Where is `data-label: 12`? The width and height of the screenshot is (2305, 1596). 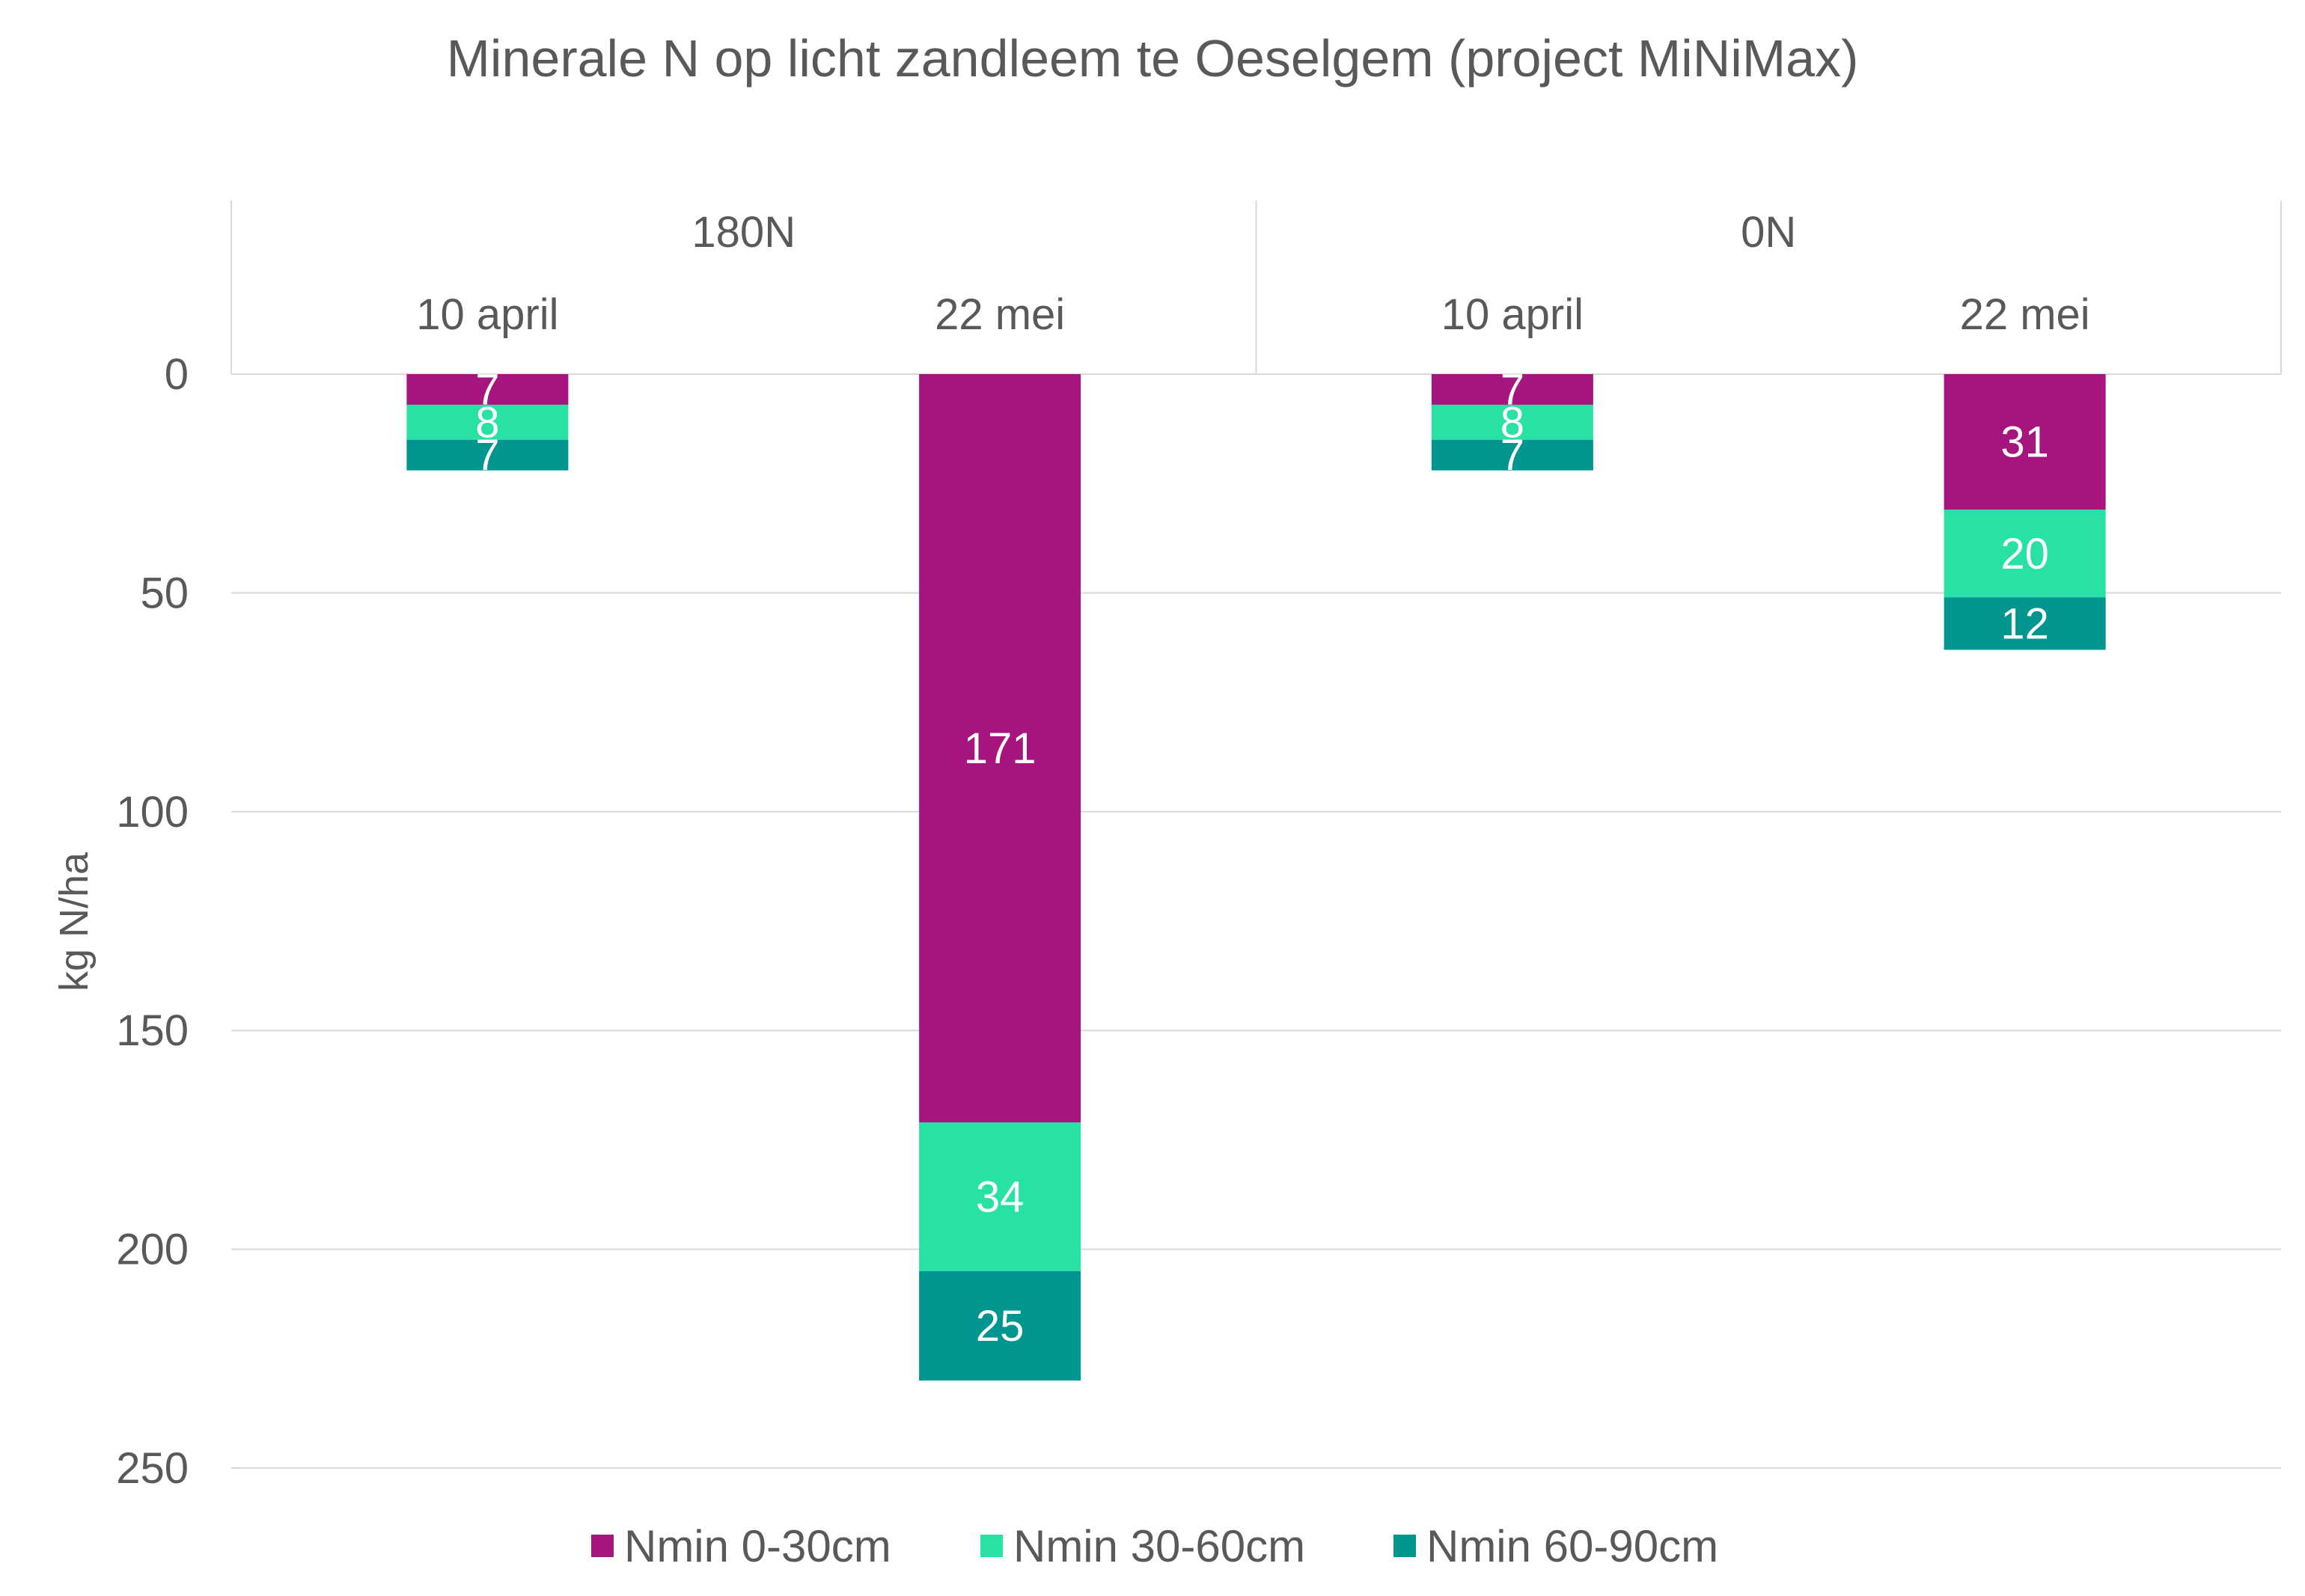
data-label: 12 is located at coordinates (2024, 624).